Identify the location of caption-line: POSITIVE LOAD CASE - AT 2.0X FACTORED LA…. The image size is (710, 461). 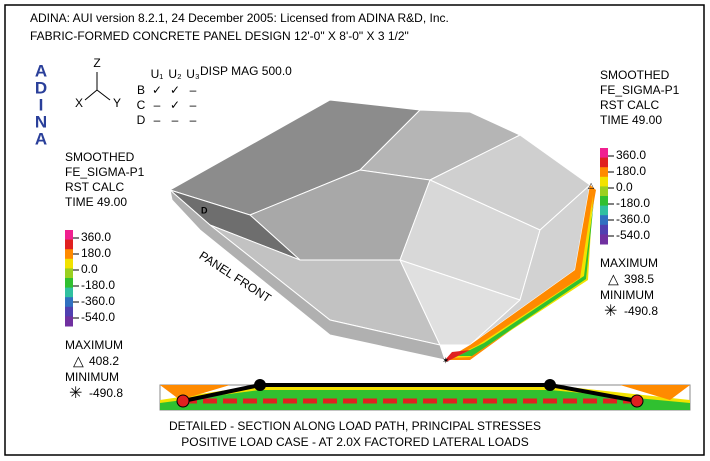
(354, 442).